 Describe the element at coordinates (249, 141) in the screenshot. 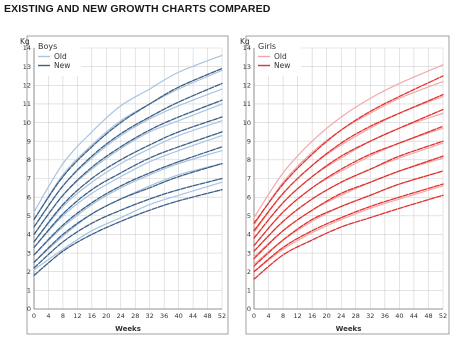

I see `girls-y-tick-label: 9` at that location.